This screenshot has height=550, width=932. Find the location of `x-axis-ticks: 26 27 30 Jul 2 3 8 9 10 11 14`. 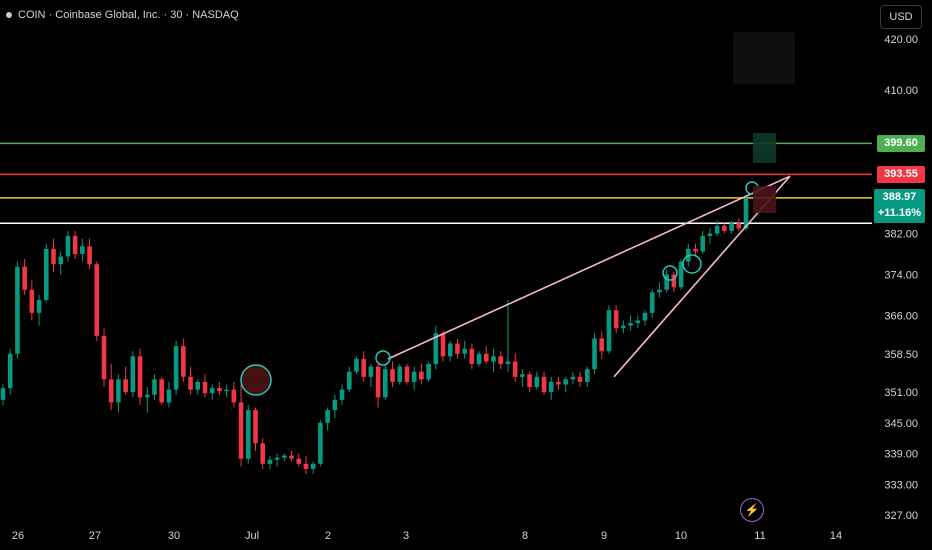

x-axis-ticks: 26 27 30 Jul 2 3 8 9 10 11 14 is located at coordinates (427, 536).